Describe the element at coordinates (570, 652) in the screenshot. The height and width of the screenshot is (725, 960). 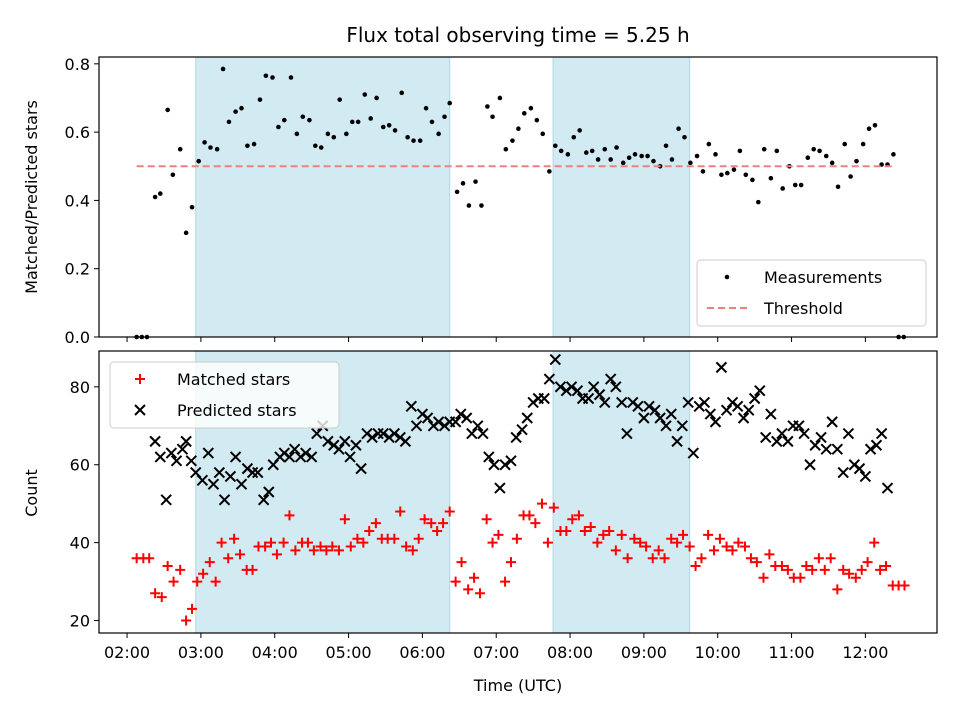
I see `x-tick-label: 08:00` at that location.